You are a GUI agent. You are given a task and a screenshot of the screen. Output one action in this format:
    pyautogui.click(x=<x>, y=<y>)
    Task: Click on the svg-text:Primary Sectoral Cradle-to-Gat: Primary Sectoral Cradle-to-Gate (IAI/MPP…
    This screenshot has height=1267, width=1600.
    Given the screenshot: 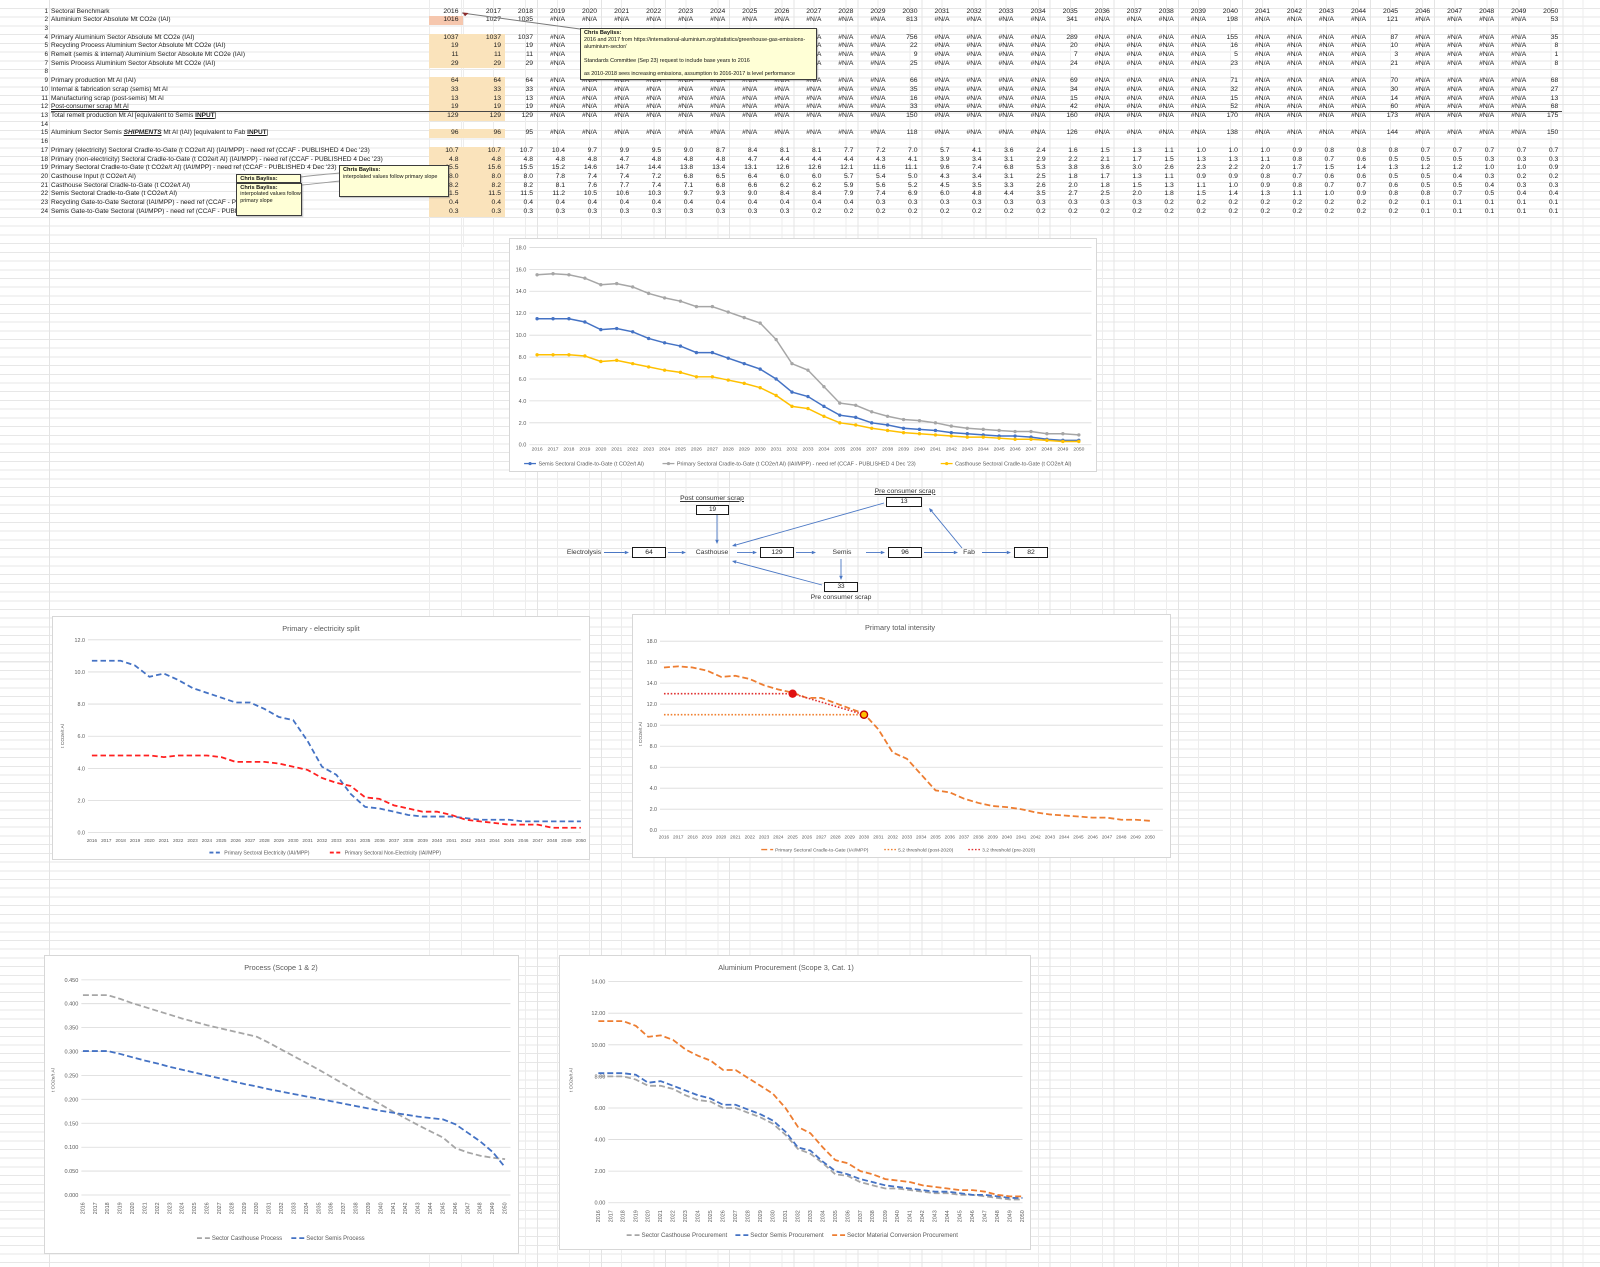 What is the action you would take?
    pyautogui.click(x=822, y=851)
    